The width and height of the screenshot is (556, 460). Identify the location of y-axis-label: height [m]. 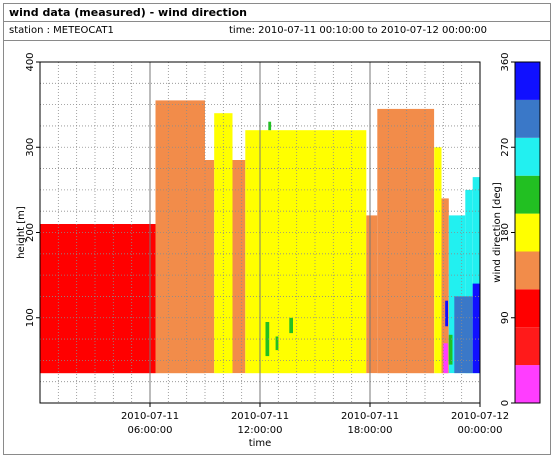
(21, 232).